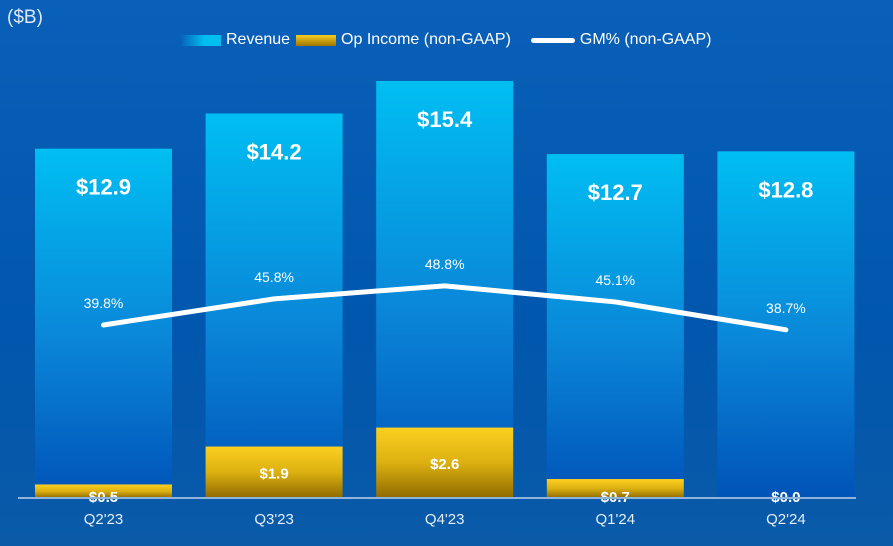  Describe the element at coordinates (785, 189) in the screenshot. I see `revenue-label: $12.8` at that location.